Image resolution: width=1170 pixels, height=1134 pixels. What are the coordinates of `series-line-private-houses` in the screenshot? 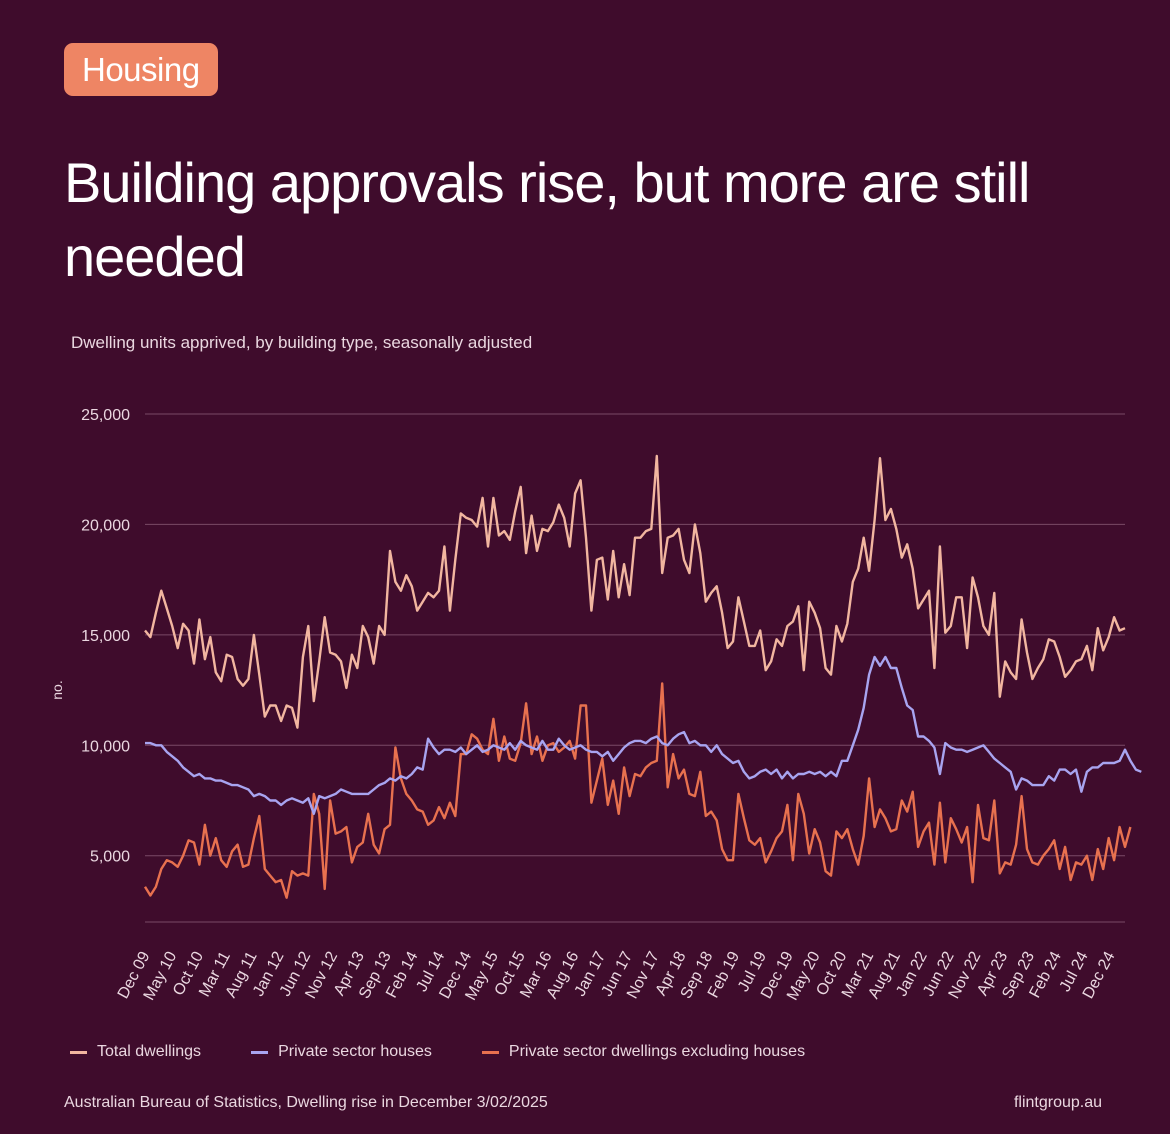 It's located at (643, 735).